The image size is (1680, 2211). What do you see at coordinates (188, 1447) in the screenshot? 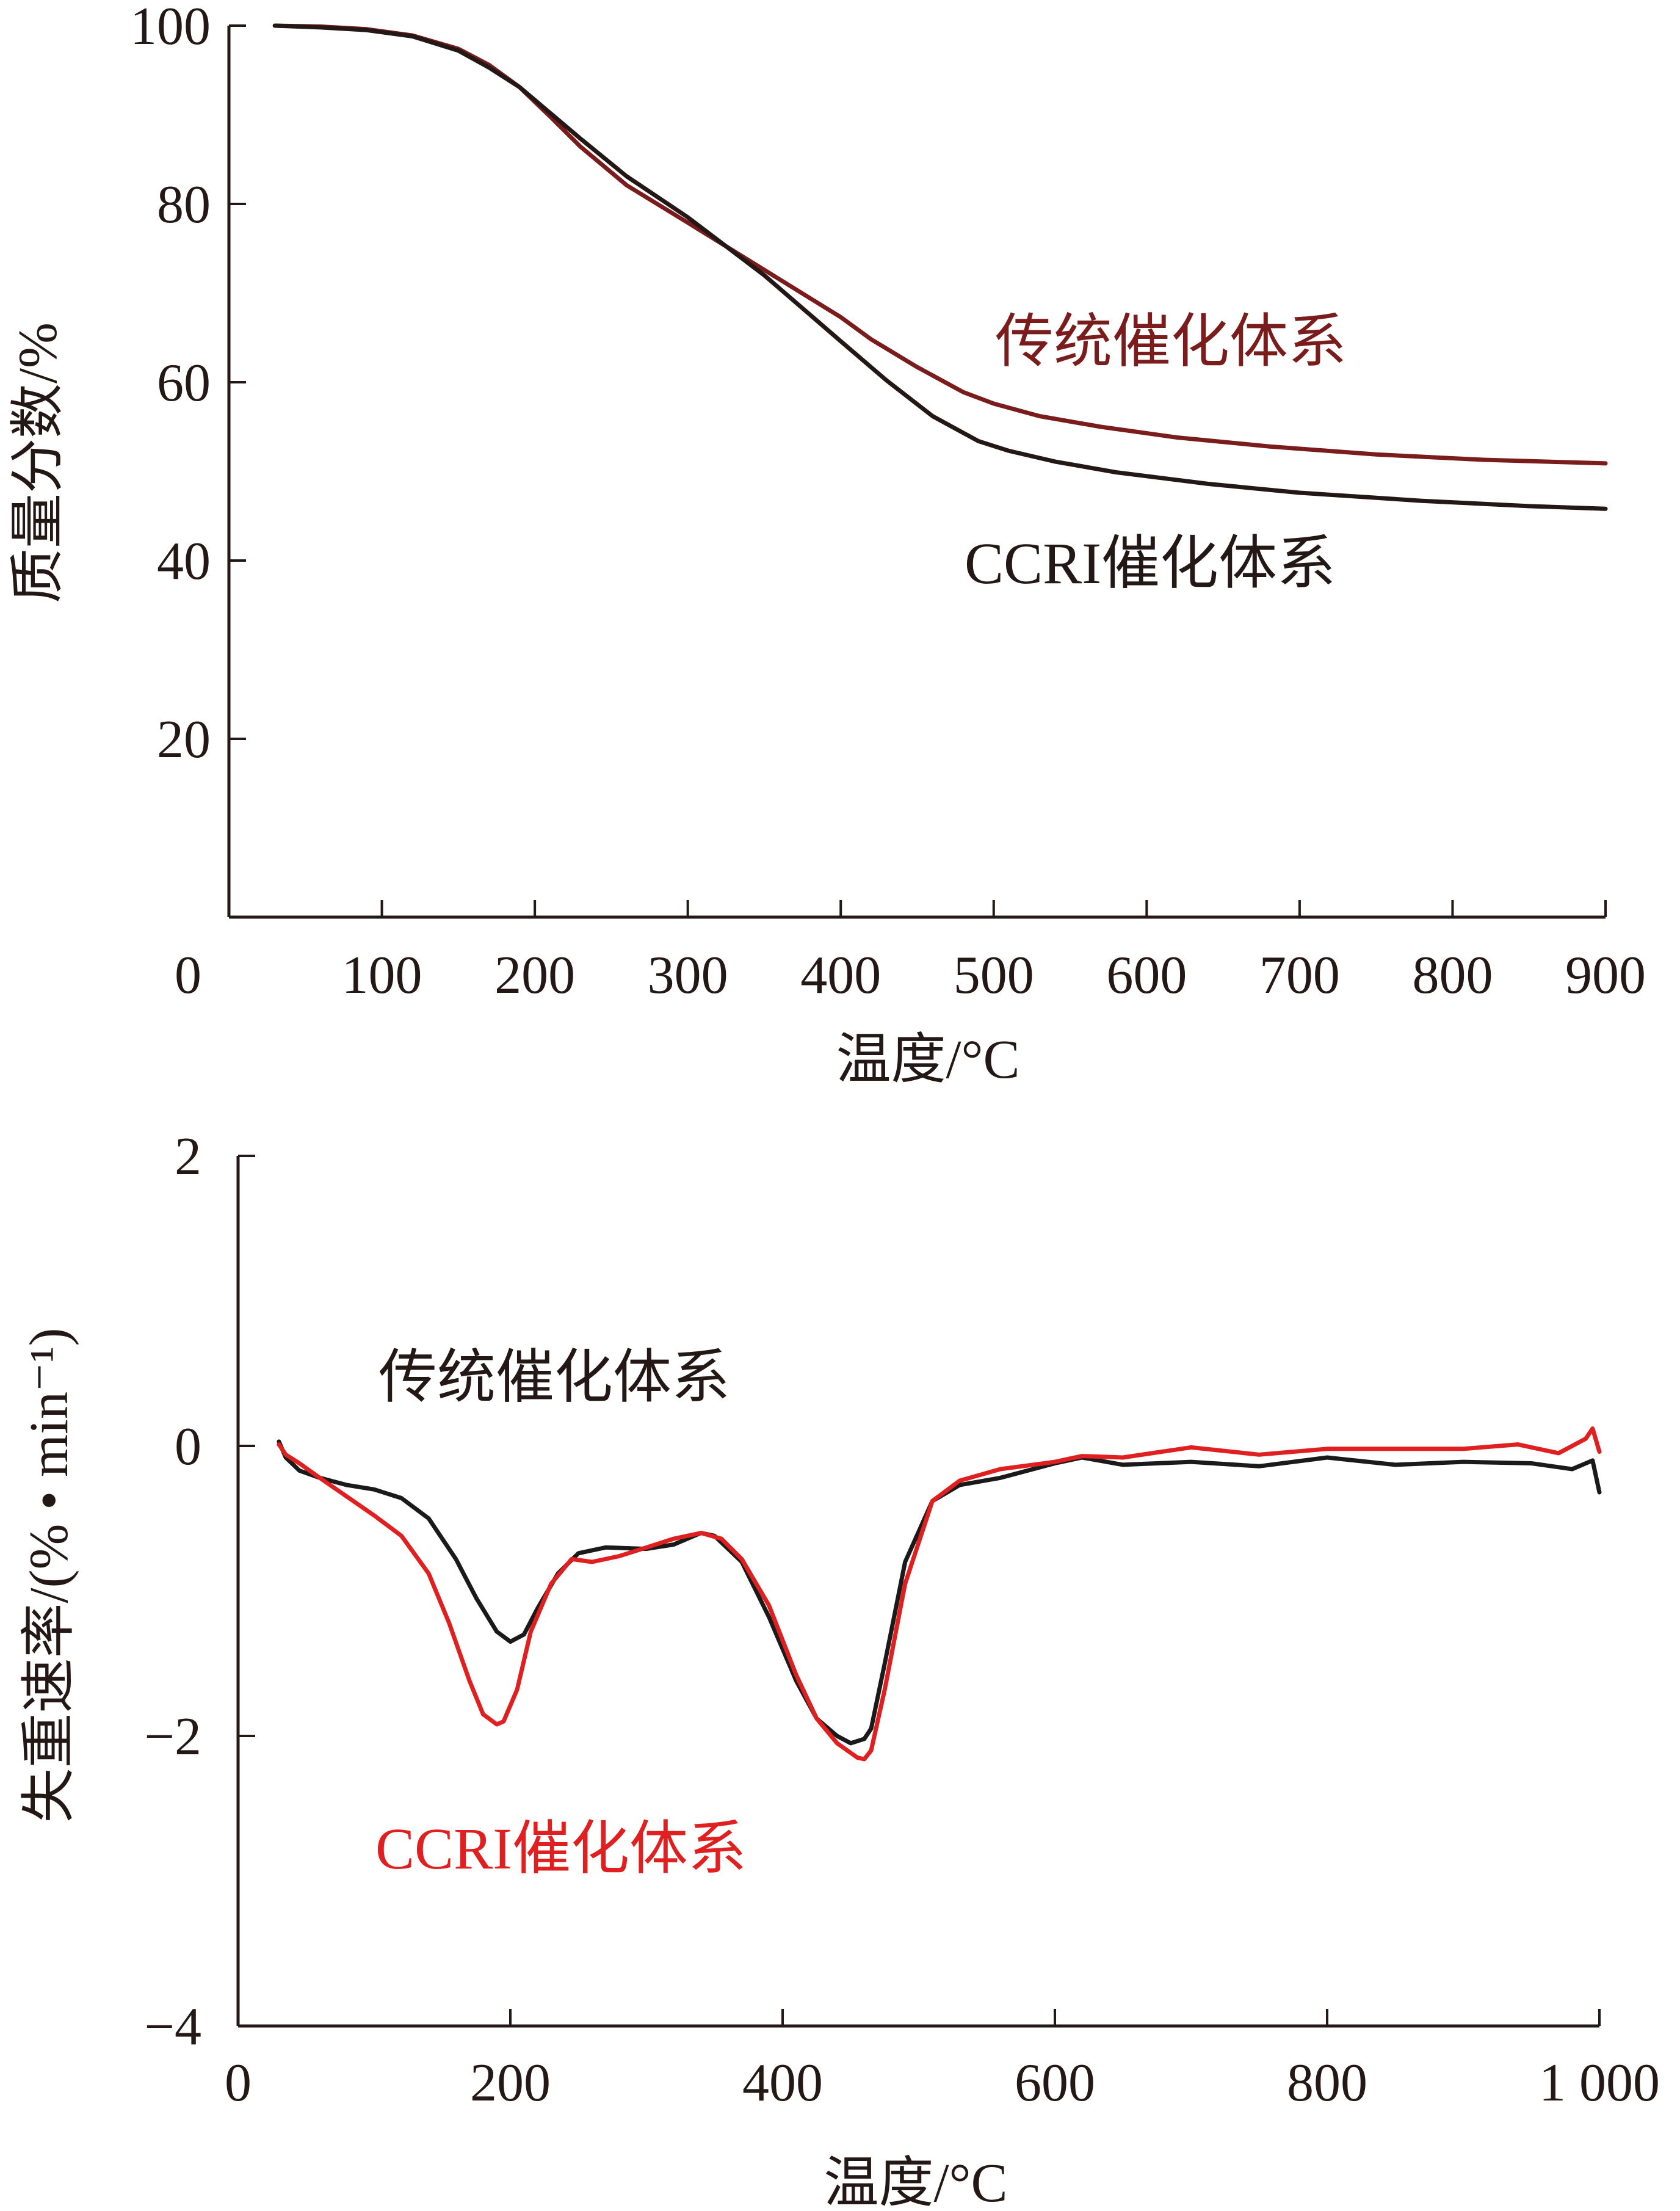
I see `dtg-y-tick-label: 0` at bounding box center [188, 1447].